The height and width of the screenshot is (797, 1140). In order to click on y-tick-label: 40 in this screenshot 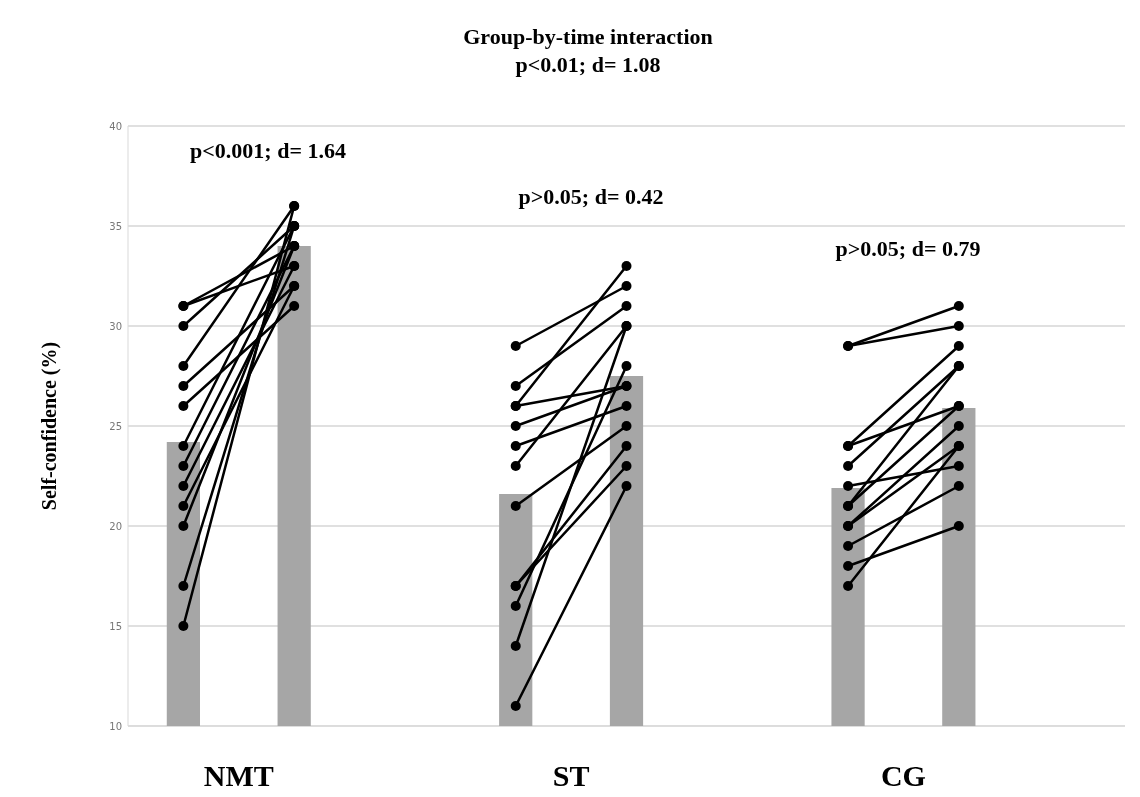, I will do `click(115, 126)`.